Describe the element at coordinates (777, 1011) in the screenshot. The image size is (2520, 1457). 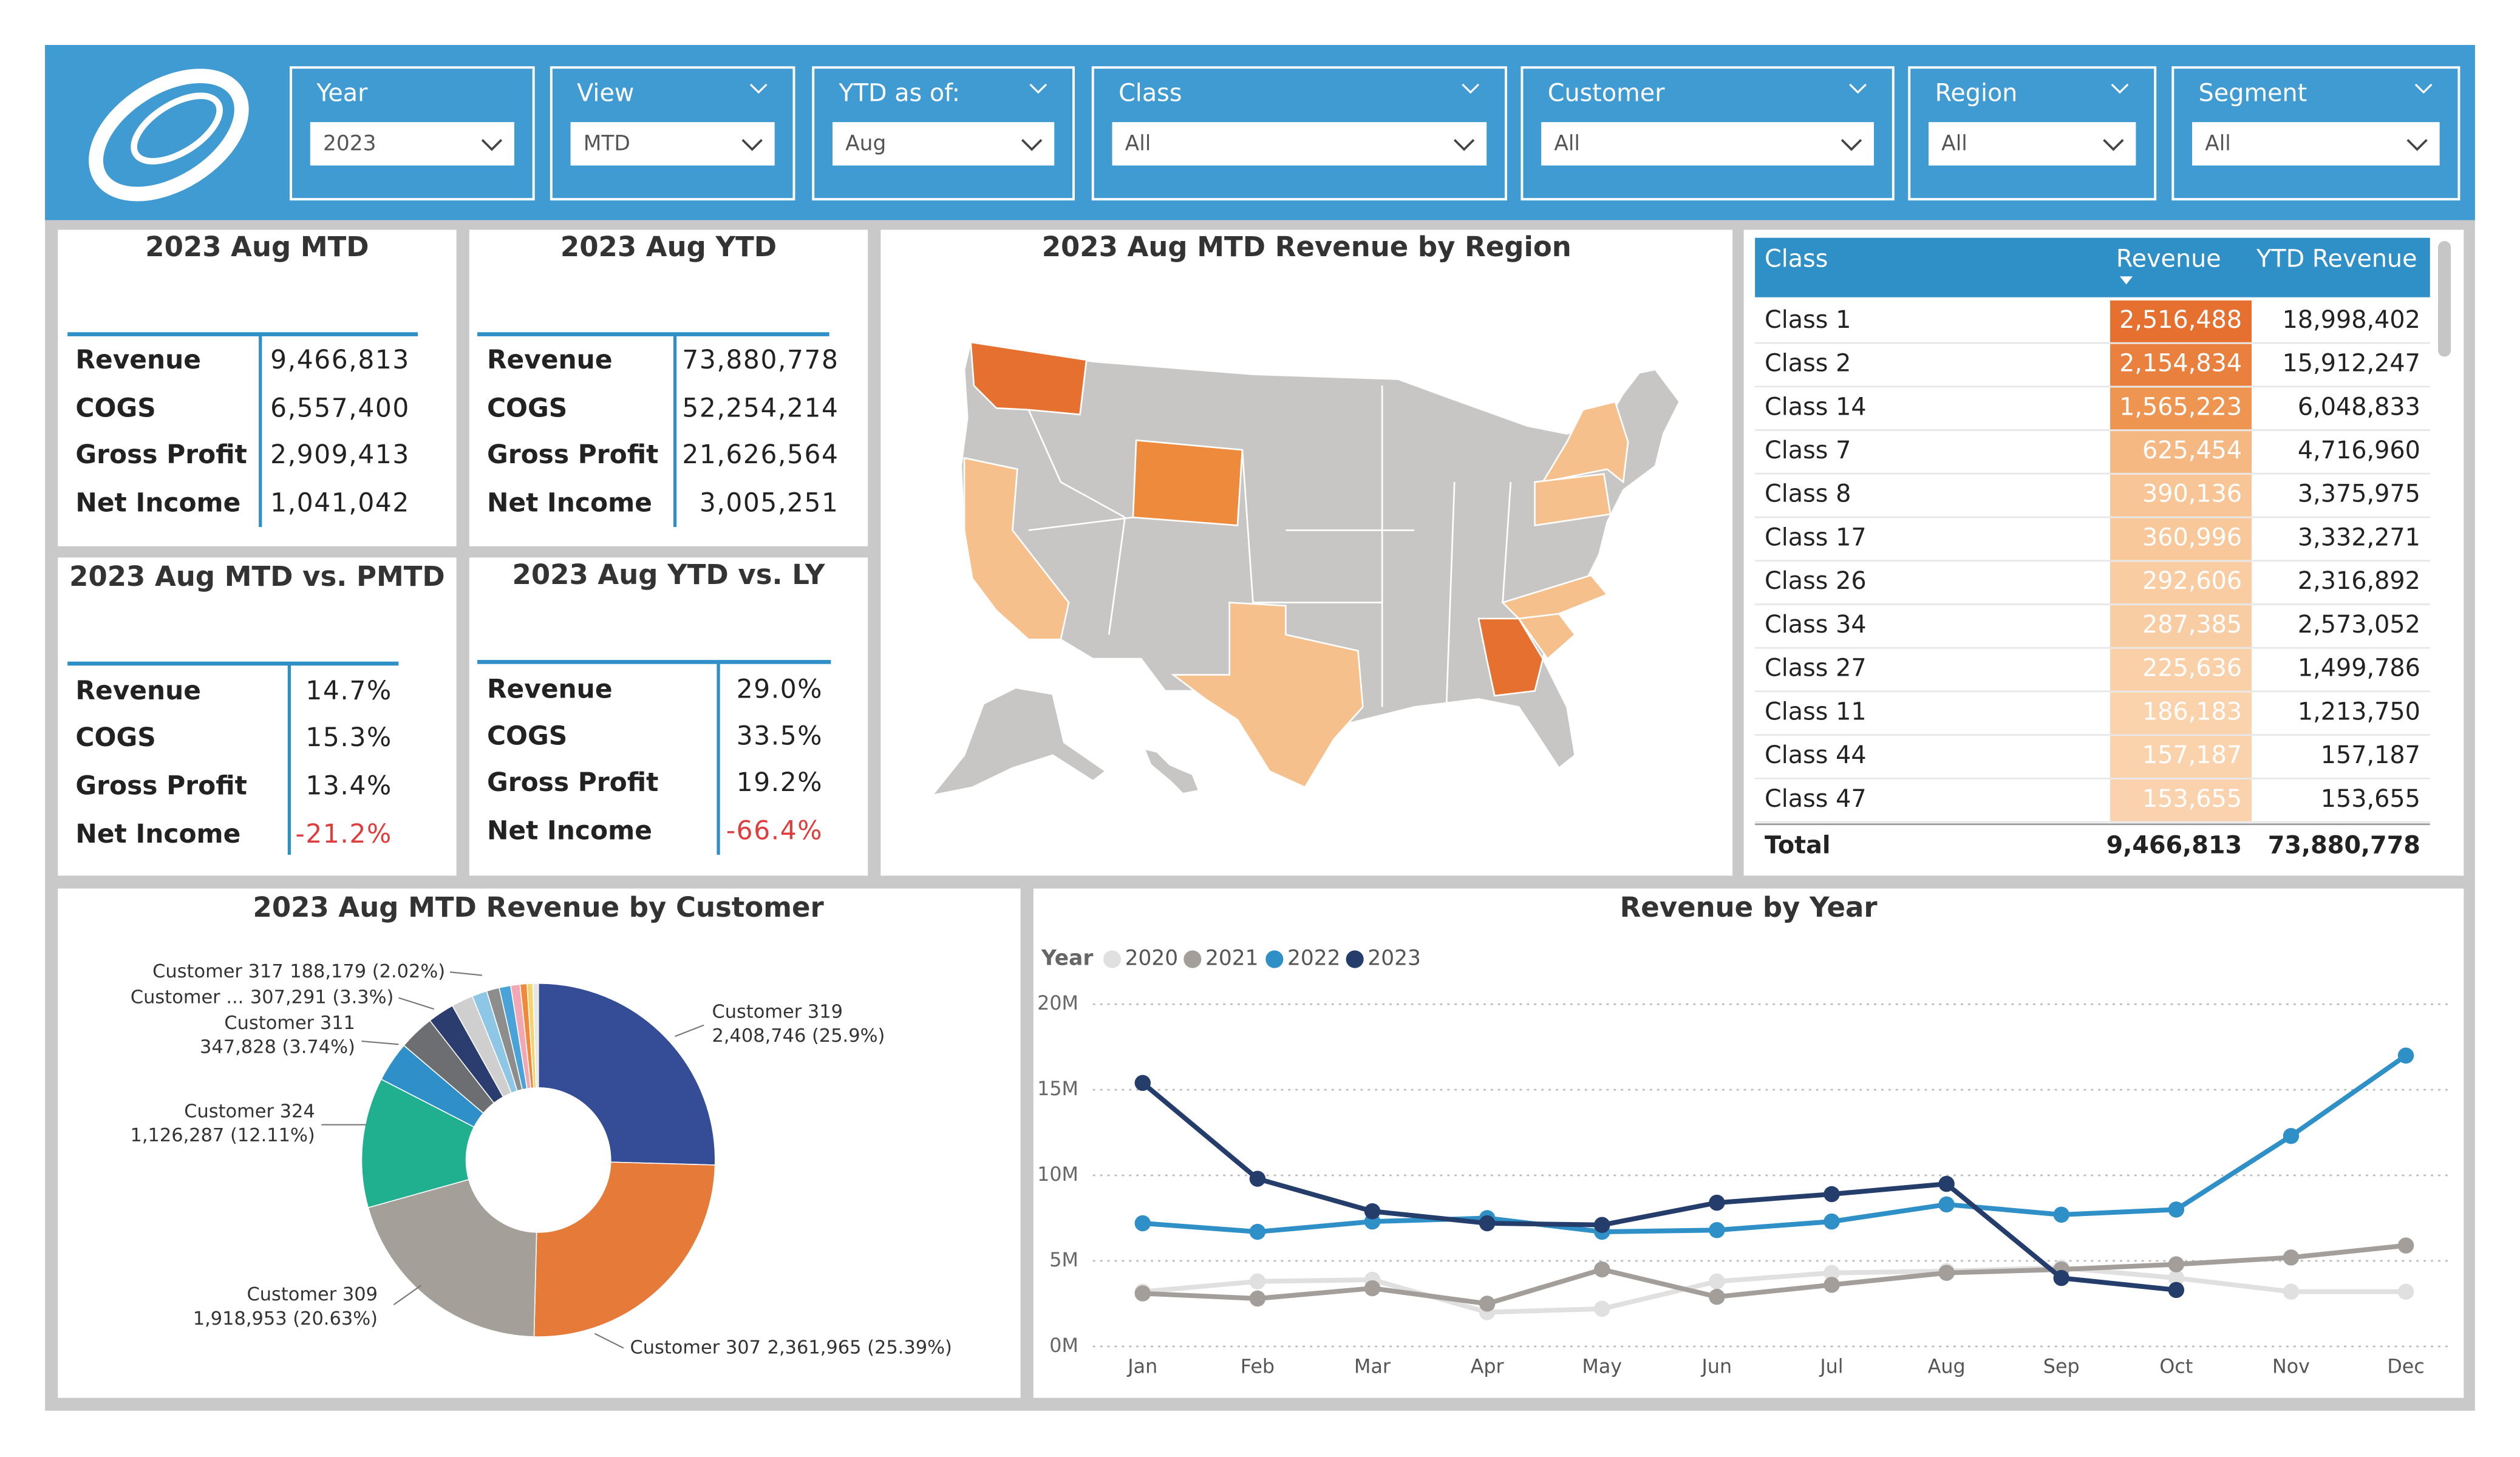
I see `pie-label-name: Customer 319` at that location.